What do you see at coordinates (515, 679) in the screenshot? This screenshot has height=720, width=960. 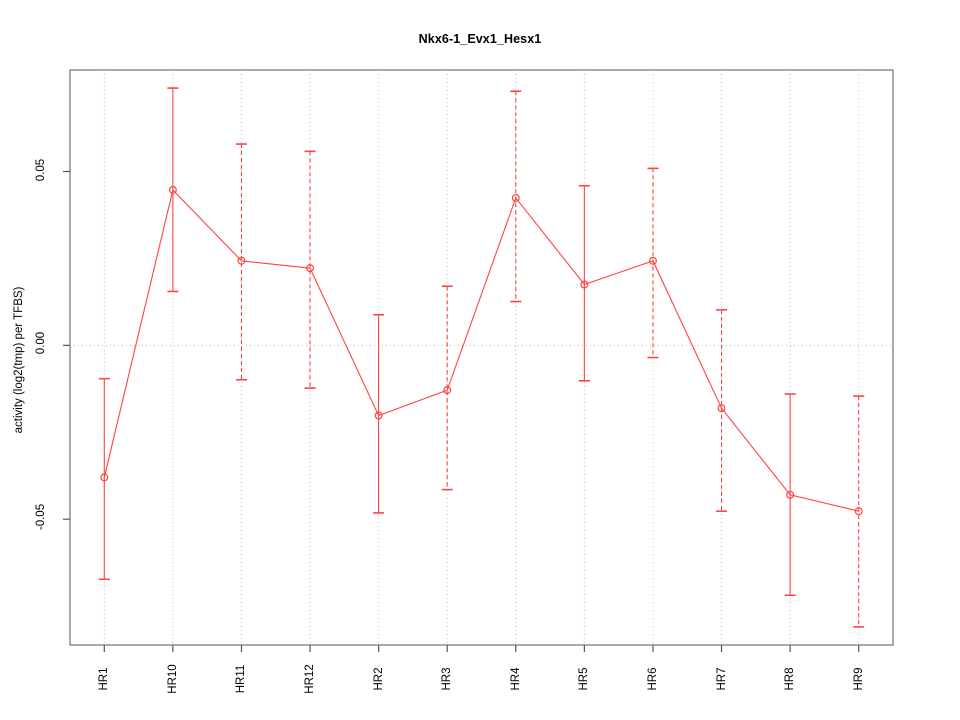 I see `x-tick-label: HR4` at bounding box center [515, 679].